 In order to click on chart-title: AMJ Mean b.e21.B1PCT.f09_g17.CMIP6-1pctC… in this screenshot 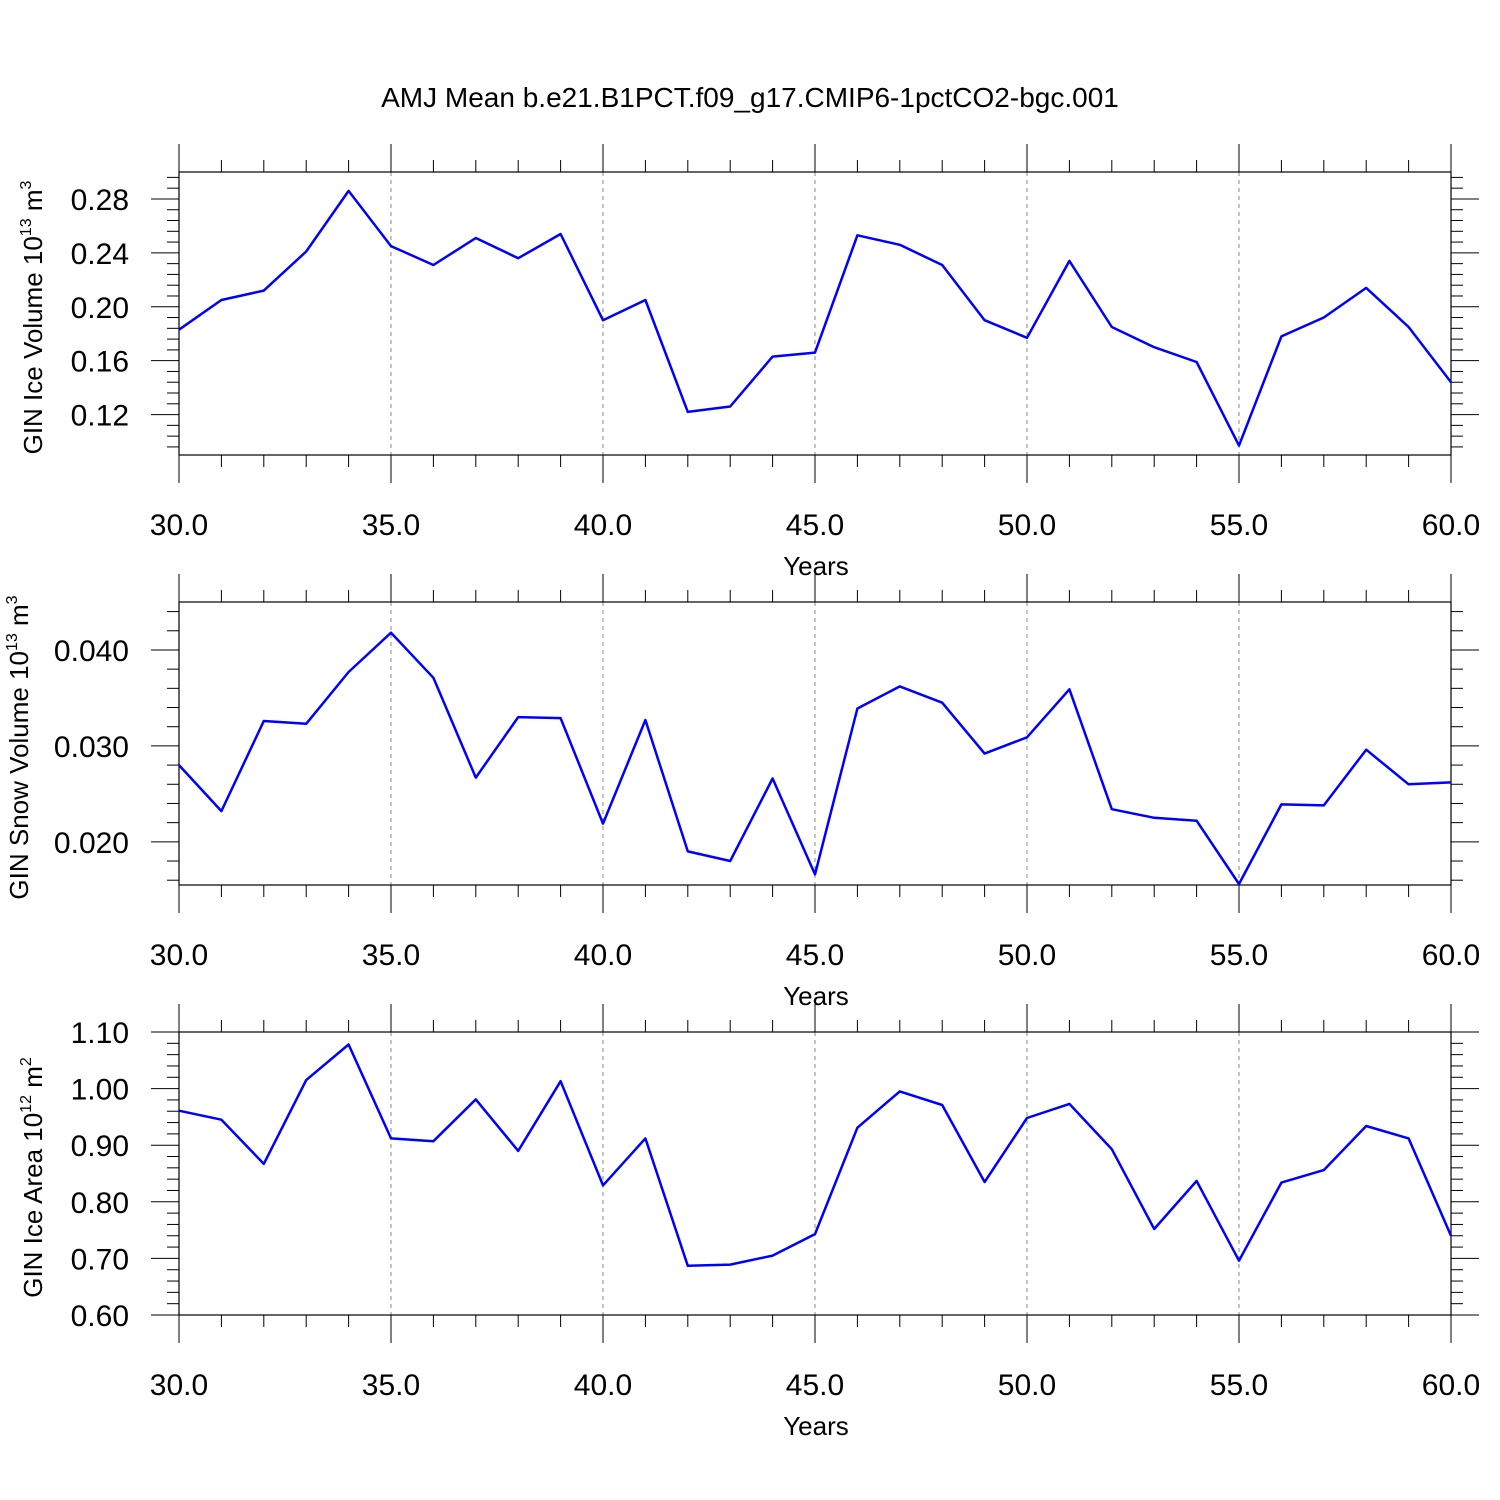, I will do `click(750, 97)`.